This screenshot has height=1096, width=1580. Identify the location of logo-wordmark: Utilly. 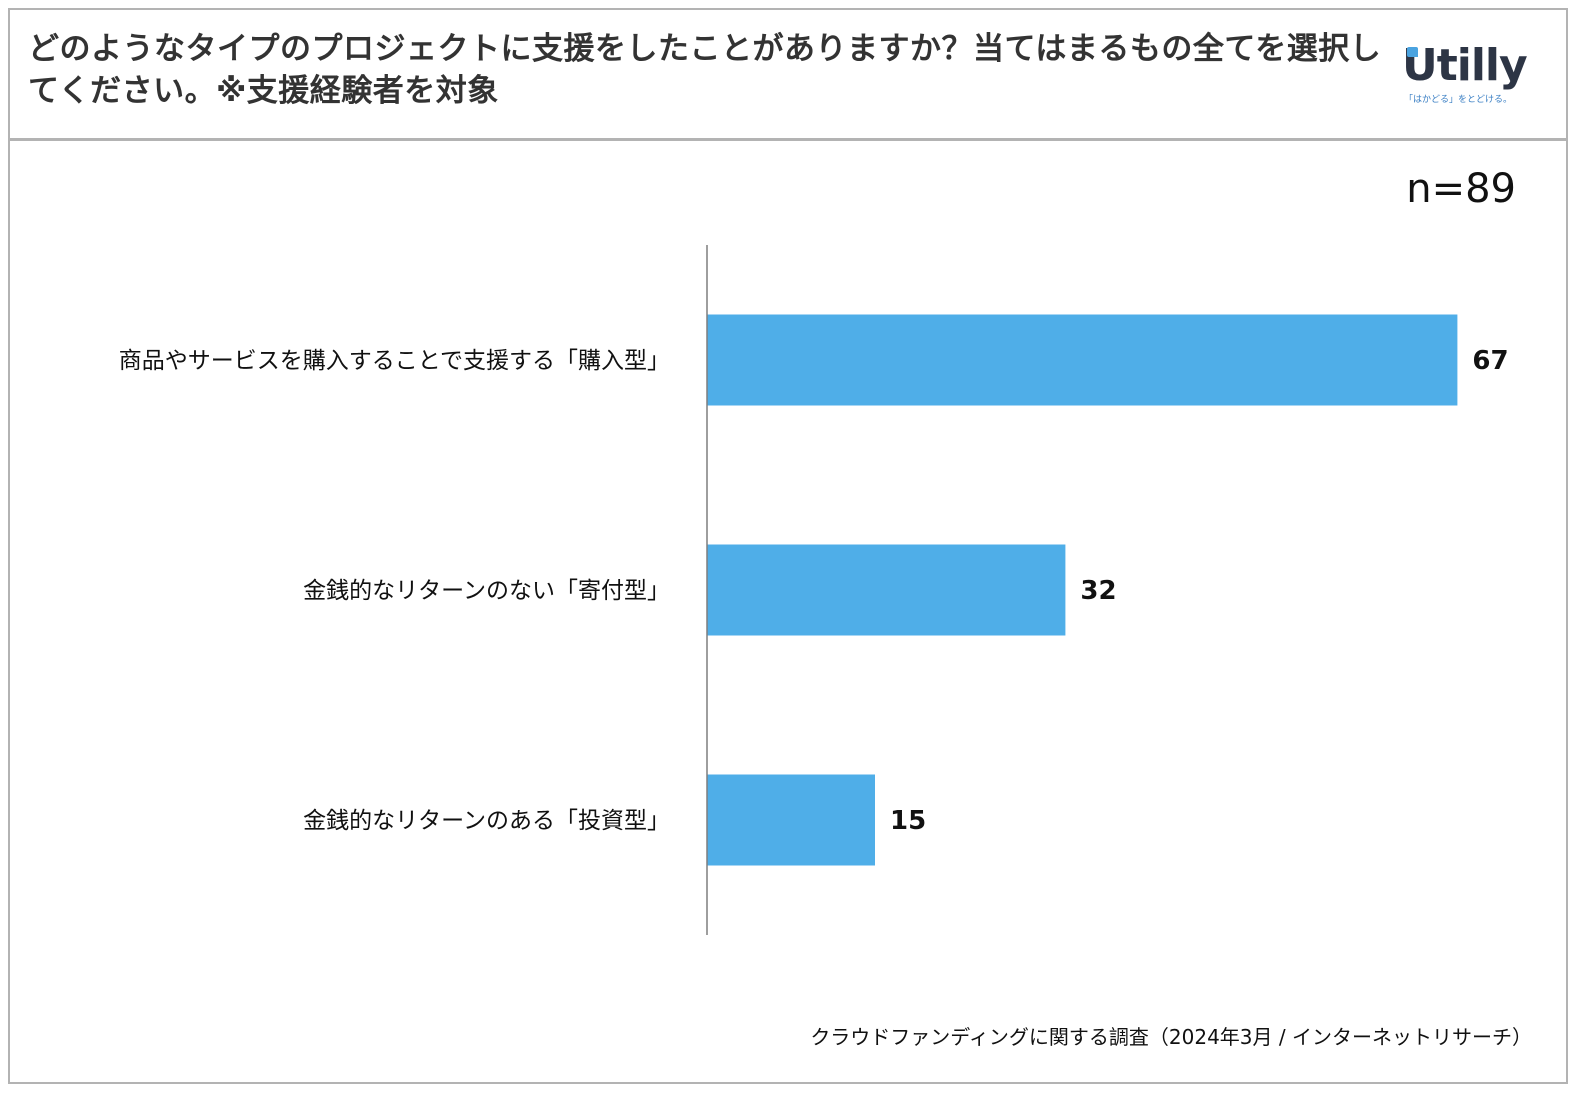
(1465, 65).